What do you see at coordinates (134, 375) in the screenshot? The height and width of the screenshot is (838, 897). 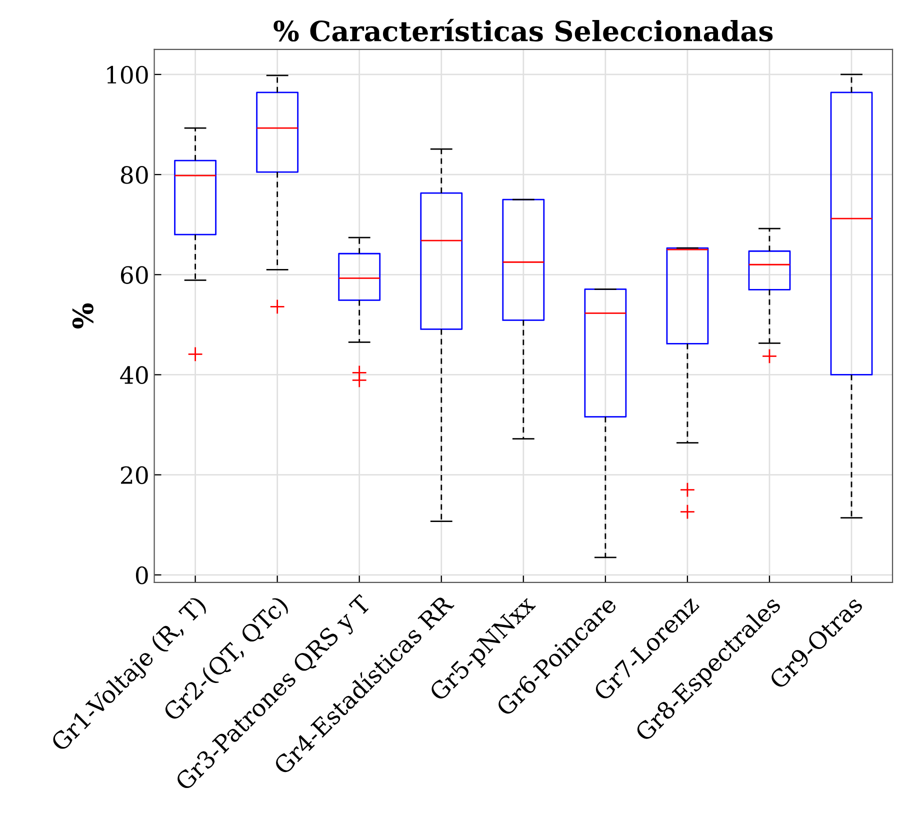 I see `y-tick-label: 40` at bounding box center [134, 375].